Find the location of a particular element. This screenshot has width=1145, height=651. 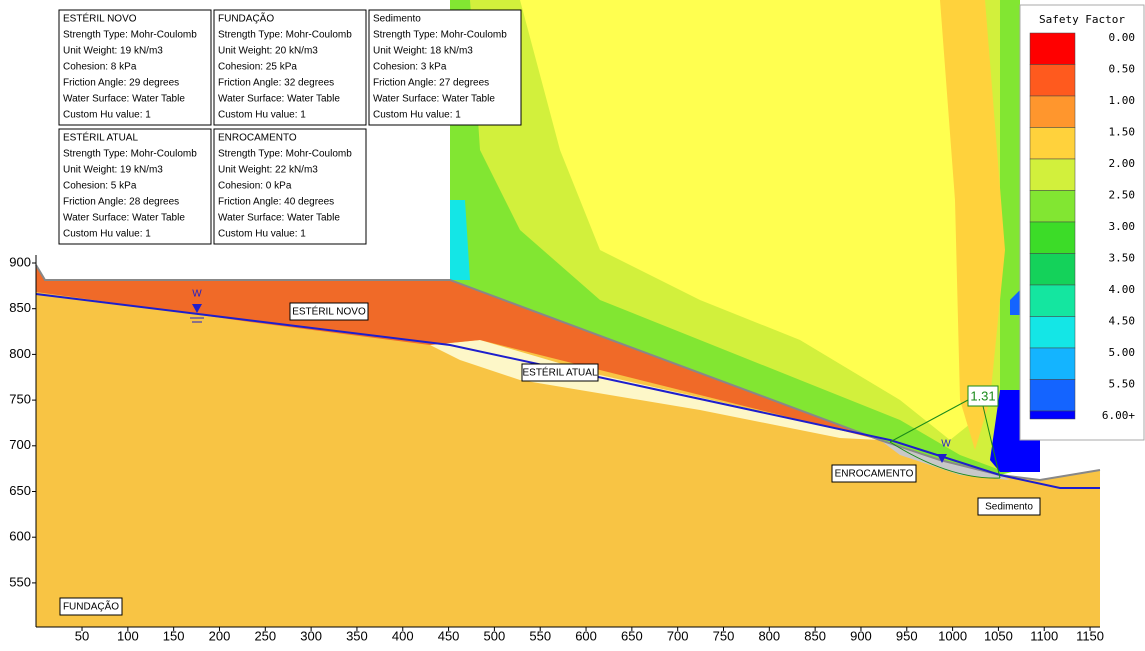

y-tick-label: 600 is located at coordinates (20, 536).